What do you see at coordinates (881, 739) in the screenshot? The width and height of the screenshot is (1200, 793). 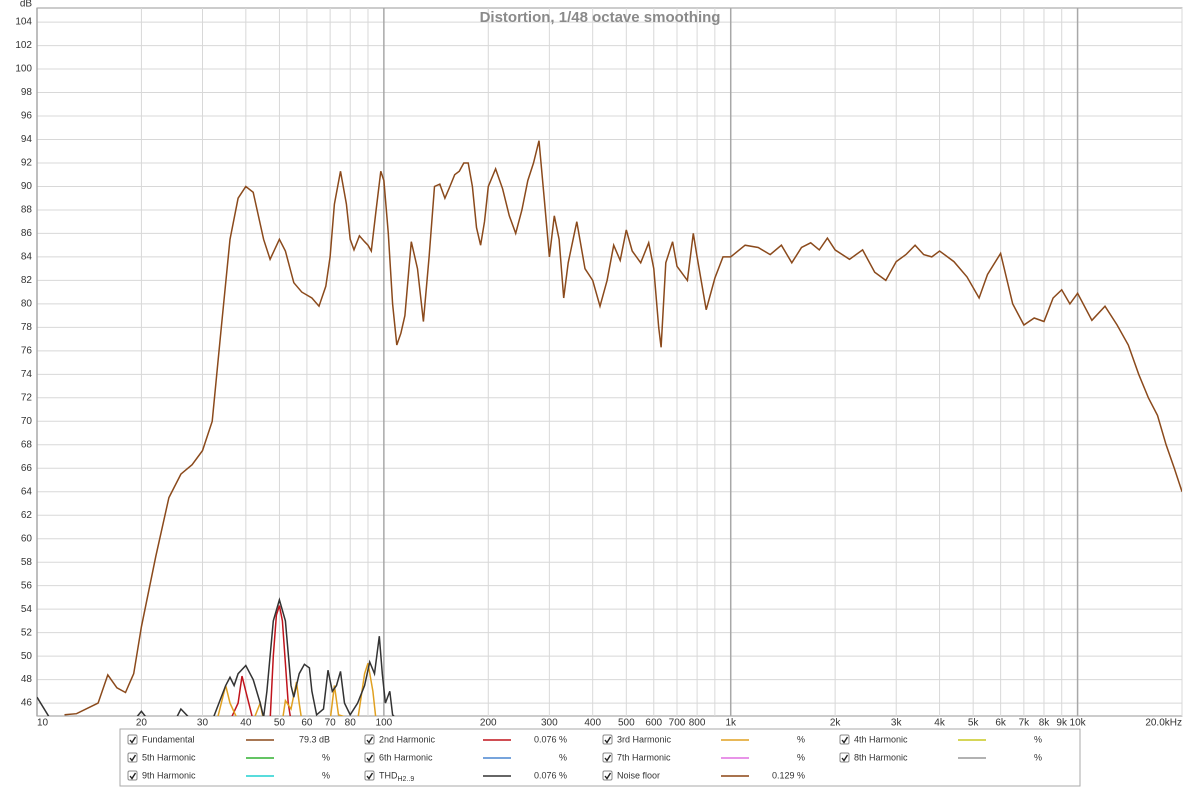 I see `legend-label: 4th Harmonic` at bounding box center [881, 739].